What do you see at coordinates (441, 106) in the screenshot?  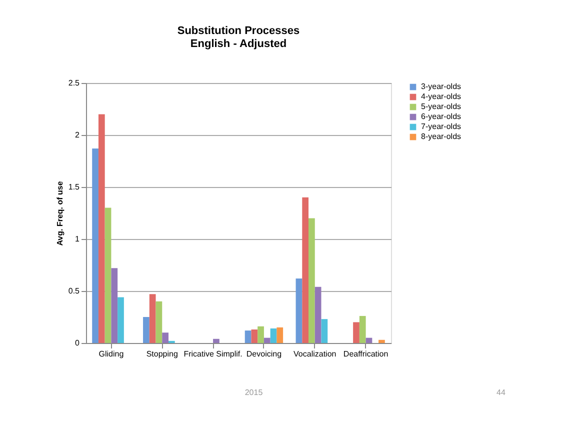 I see `legend-label: 5-year-olds` at bounding box center [441, 106].